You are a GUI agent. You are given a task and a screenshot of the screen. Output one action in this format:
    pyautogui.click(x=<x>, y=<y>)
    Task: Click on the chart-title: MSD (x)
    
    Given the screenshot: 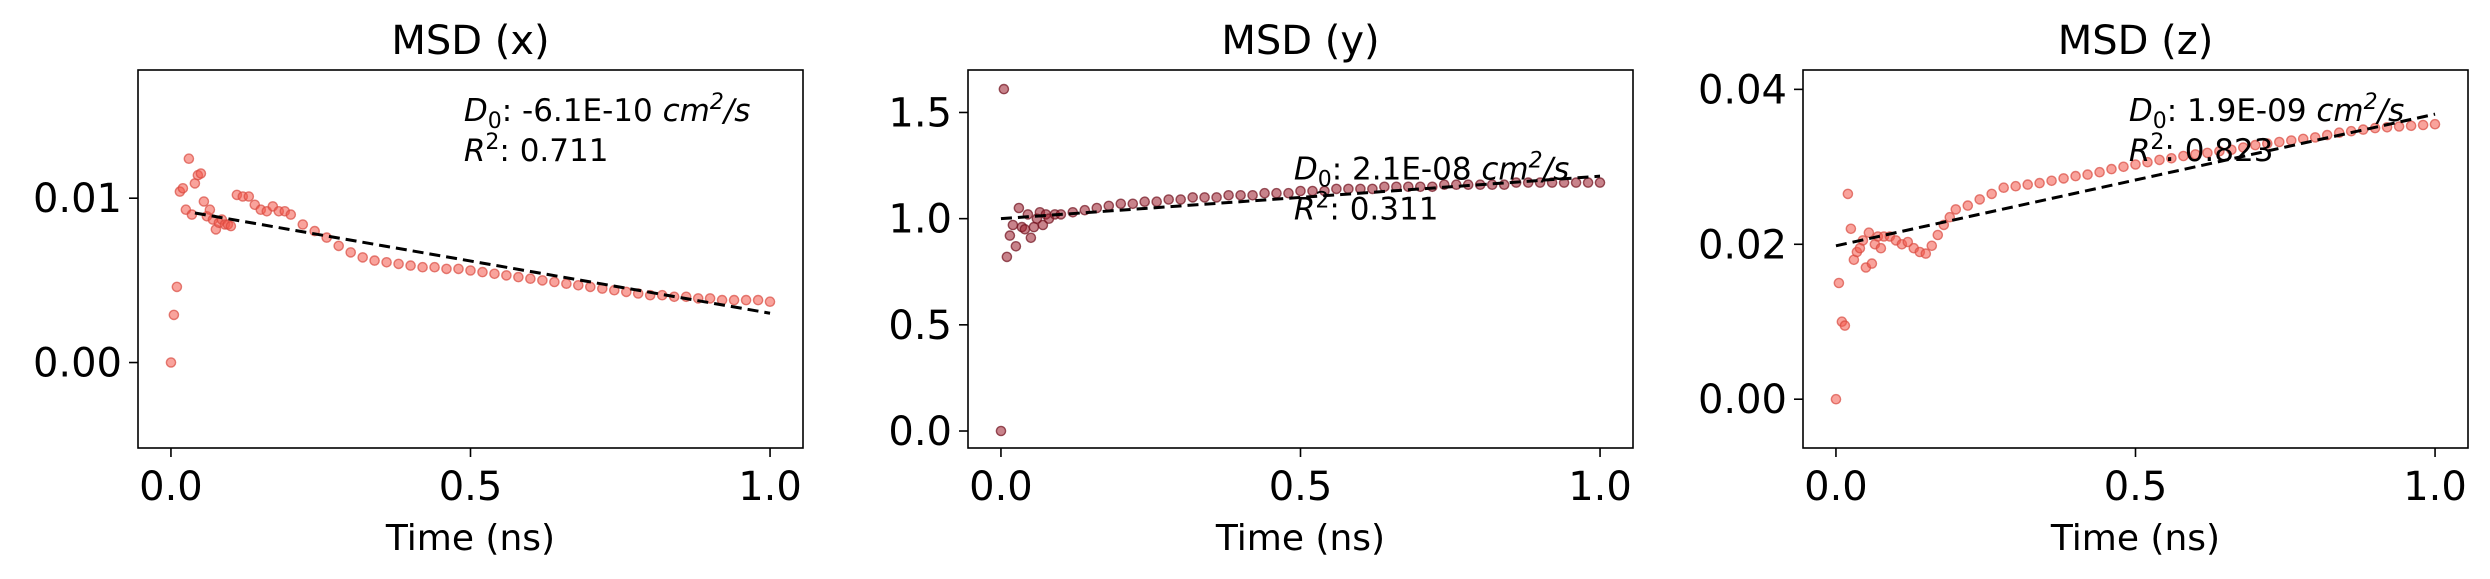 What is the action you would take?
    pyautogui.click(x=470, y=41)
    